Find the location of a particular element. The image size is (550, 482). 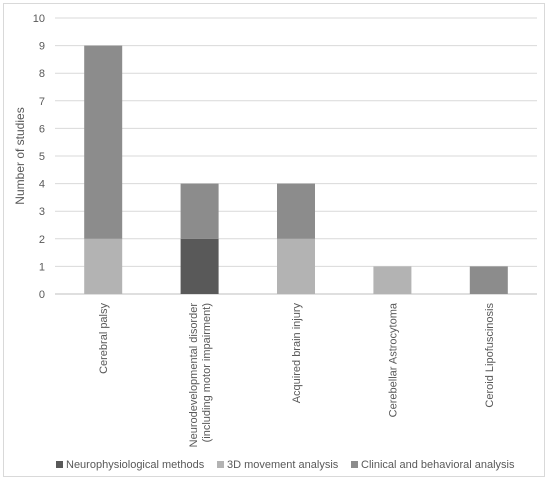

legend-item: Neurophysiological methods is located at coordinates (130, 465).